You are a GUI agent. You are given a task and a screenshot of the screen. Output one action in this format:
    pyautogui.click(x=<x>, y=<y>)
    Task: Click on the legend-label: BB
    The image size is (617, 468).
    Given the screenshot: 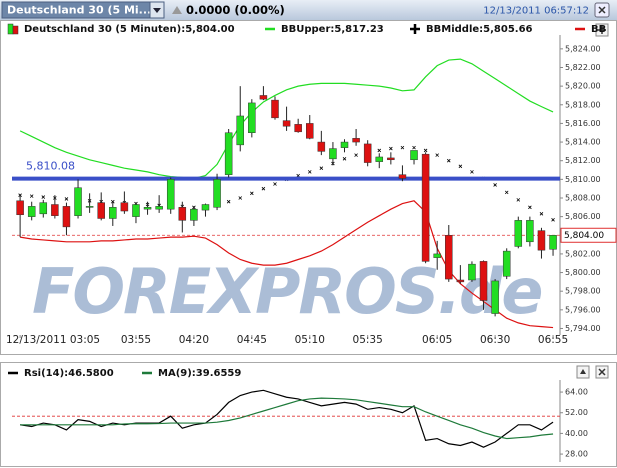 What is the action you would take?
    pyautogui.click(x=598, y=29)
    